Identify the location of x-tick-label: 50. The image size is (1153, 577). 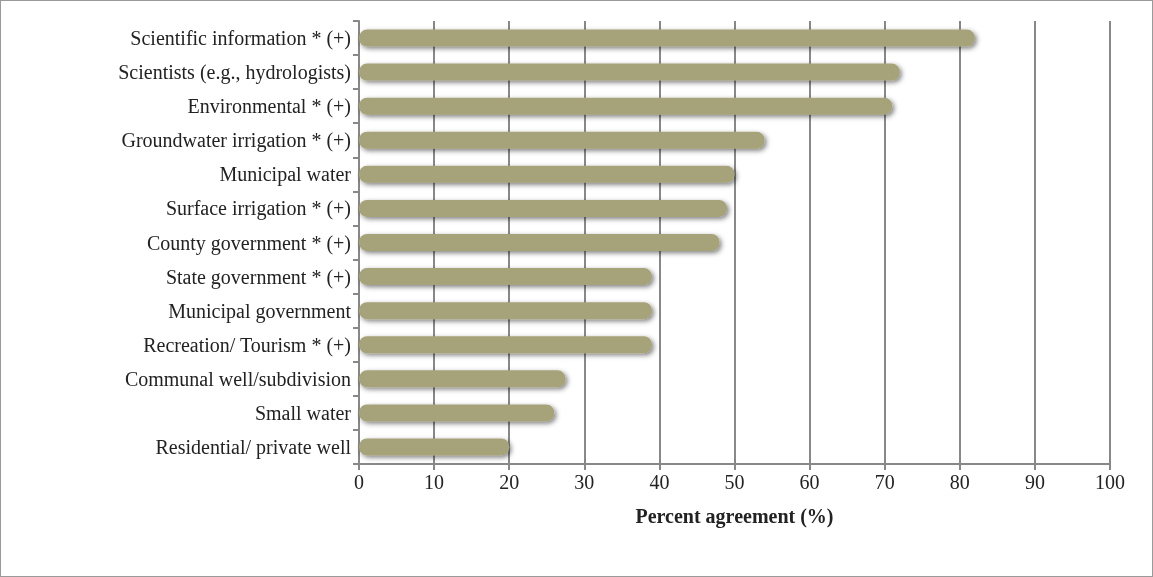
(734, 482).